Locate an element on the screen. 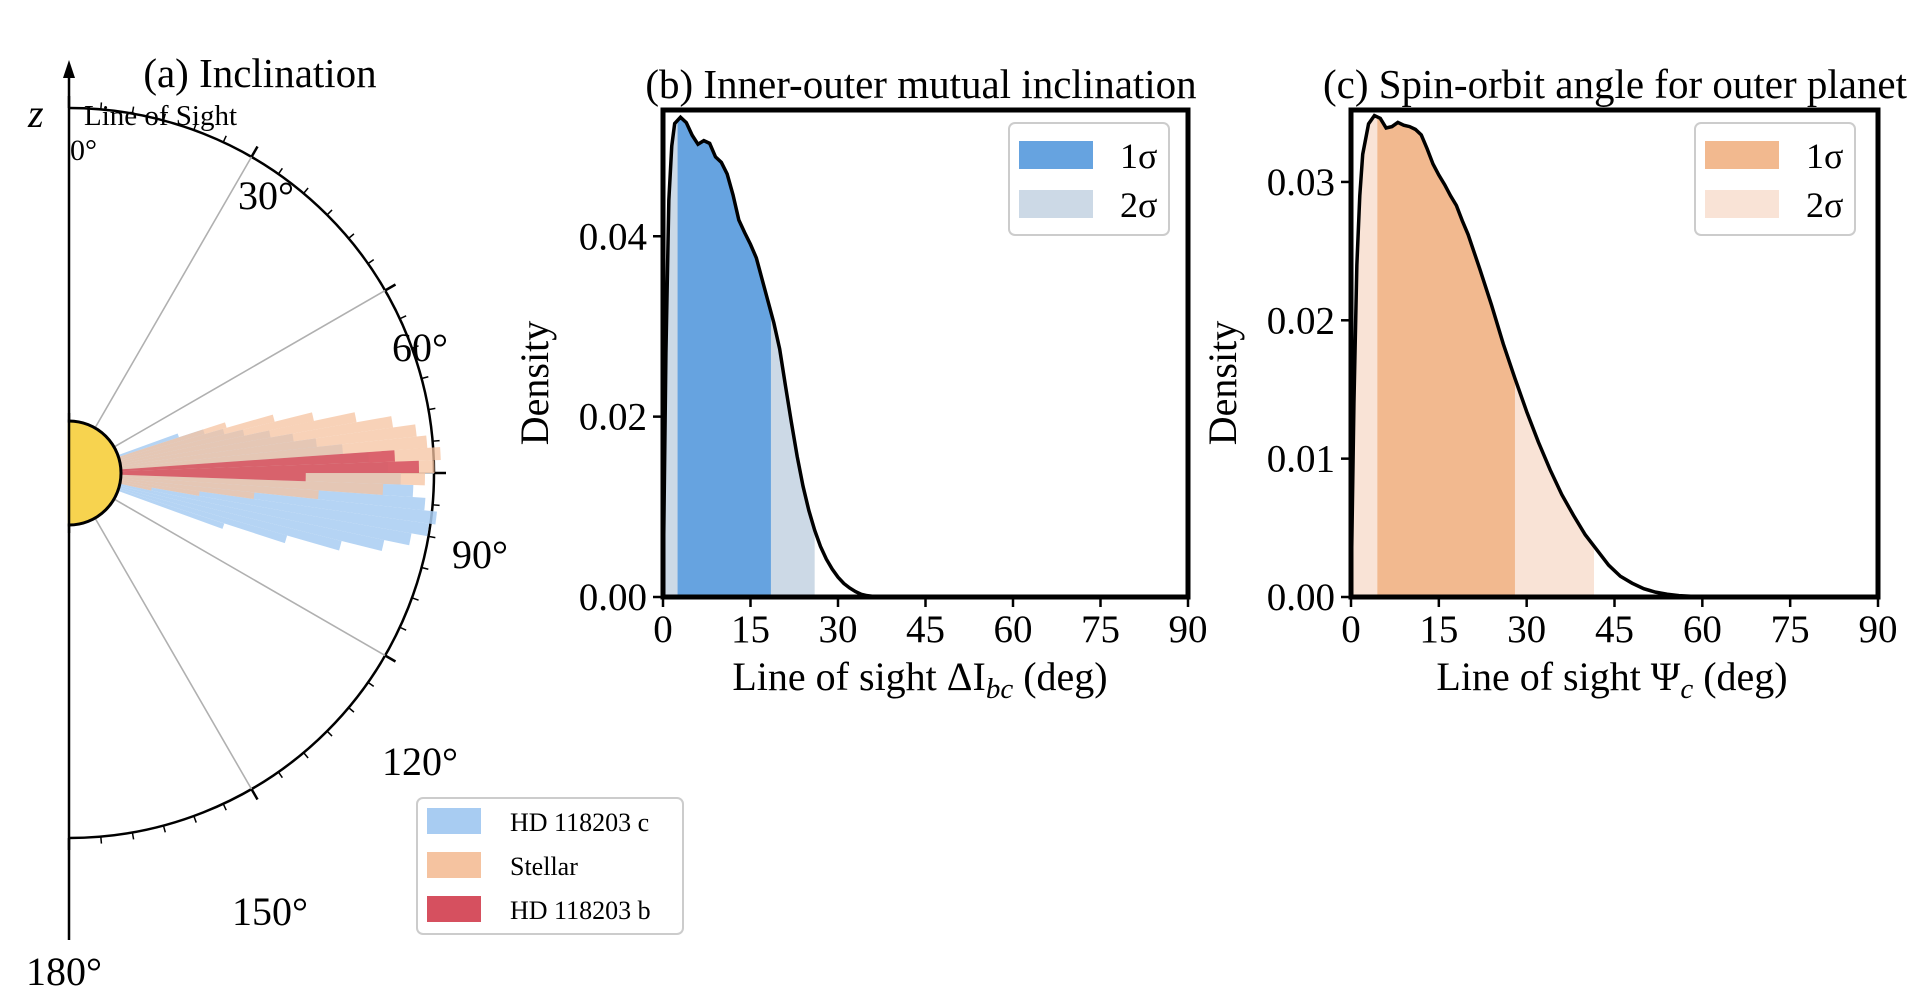 Image resolution: width=1926 pixels, height=1008 pixels. z-axis-label: z is located at coordinates (35, 113).